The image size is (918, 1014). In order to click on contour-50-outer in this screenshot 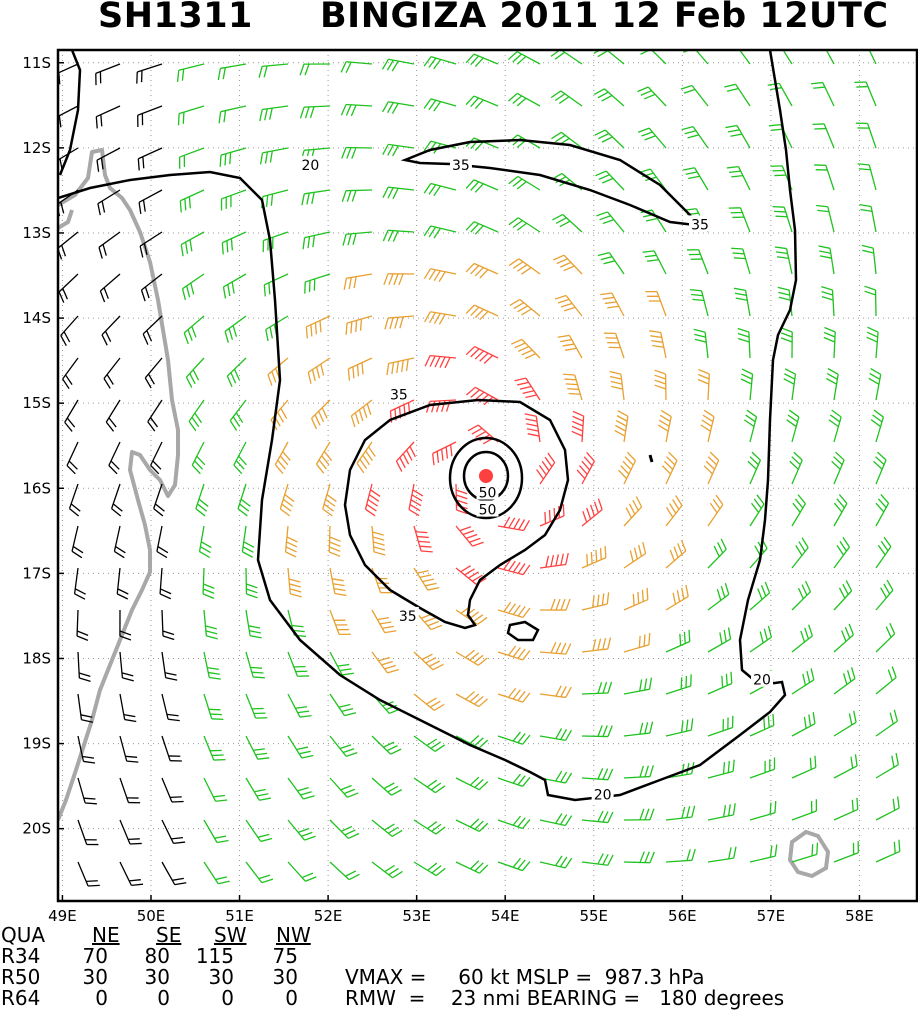, I will do `click(486, 478)`.